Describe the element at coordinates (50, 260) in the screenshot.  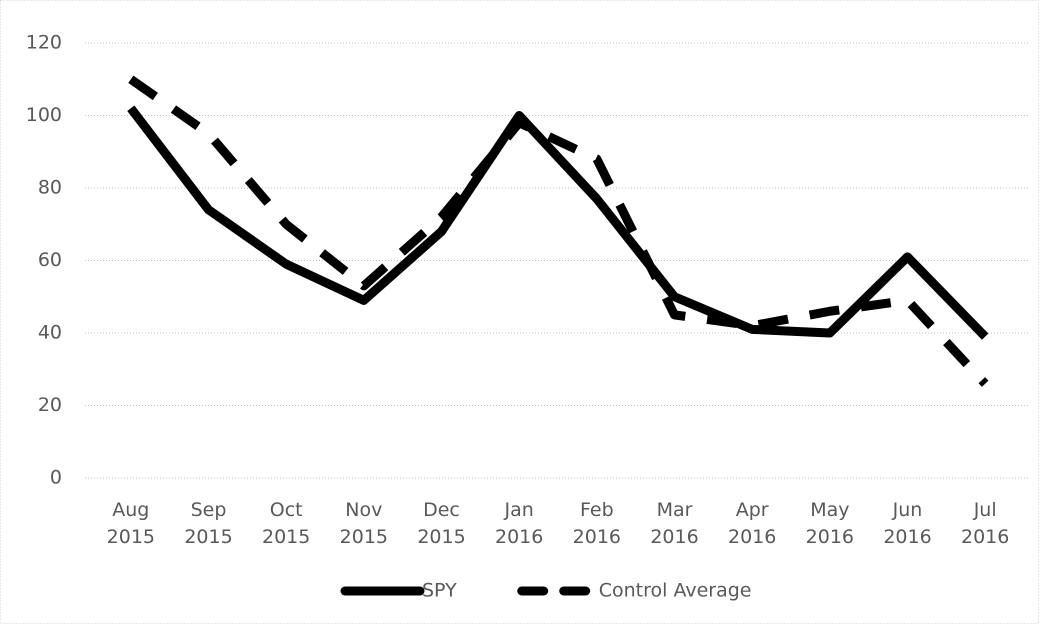
I see `y-tick-label: 60` at that location.